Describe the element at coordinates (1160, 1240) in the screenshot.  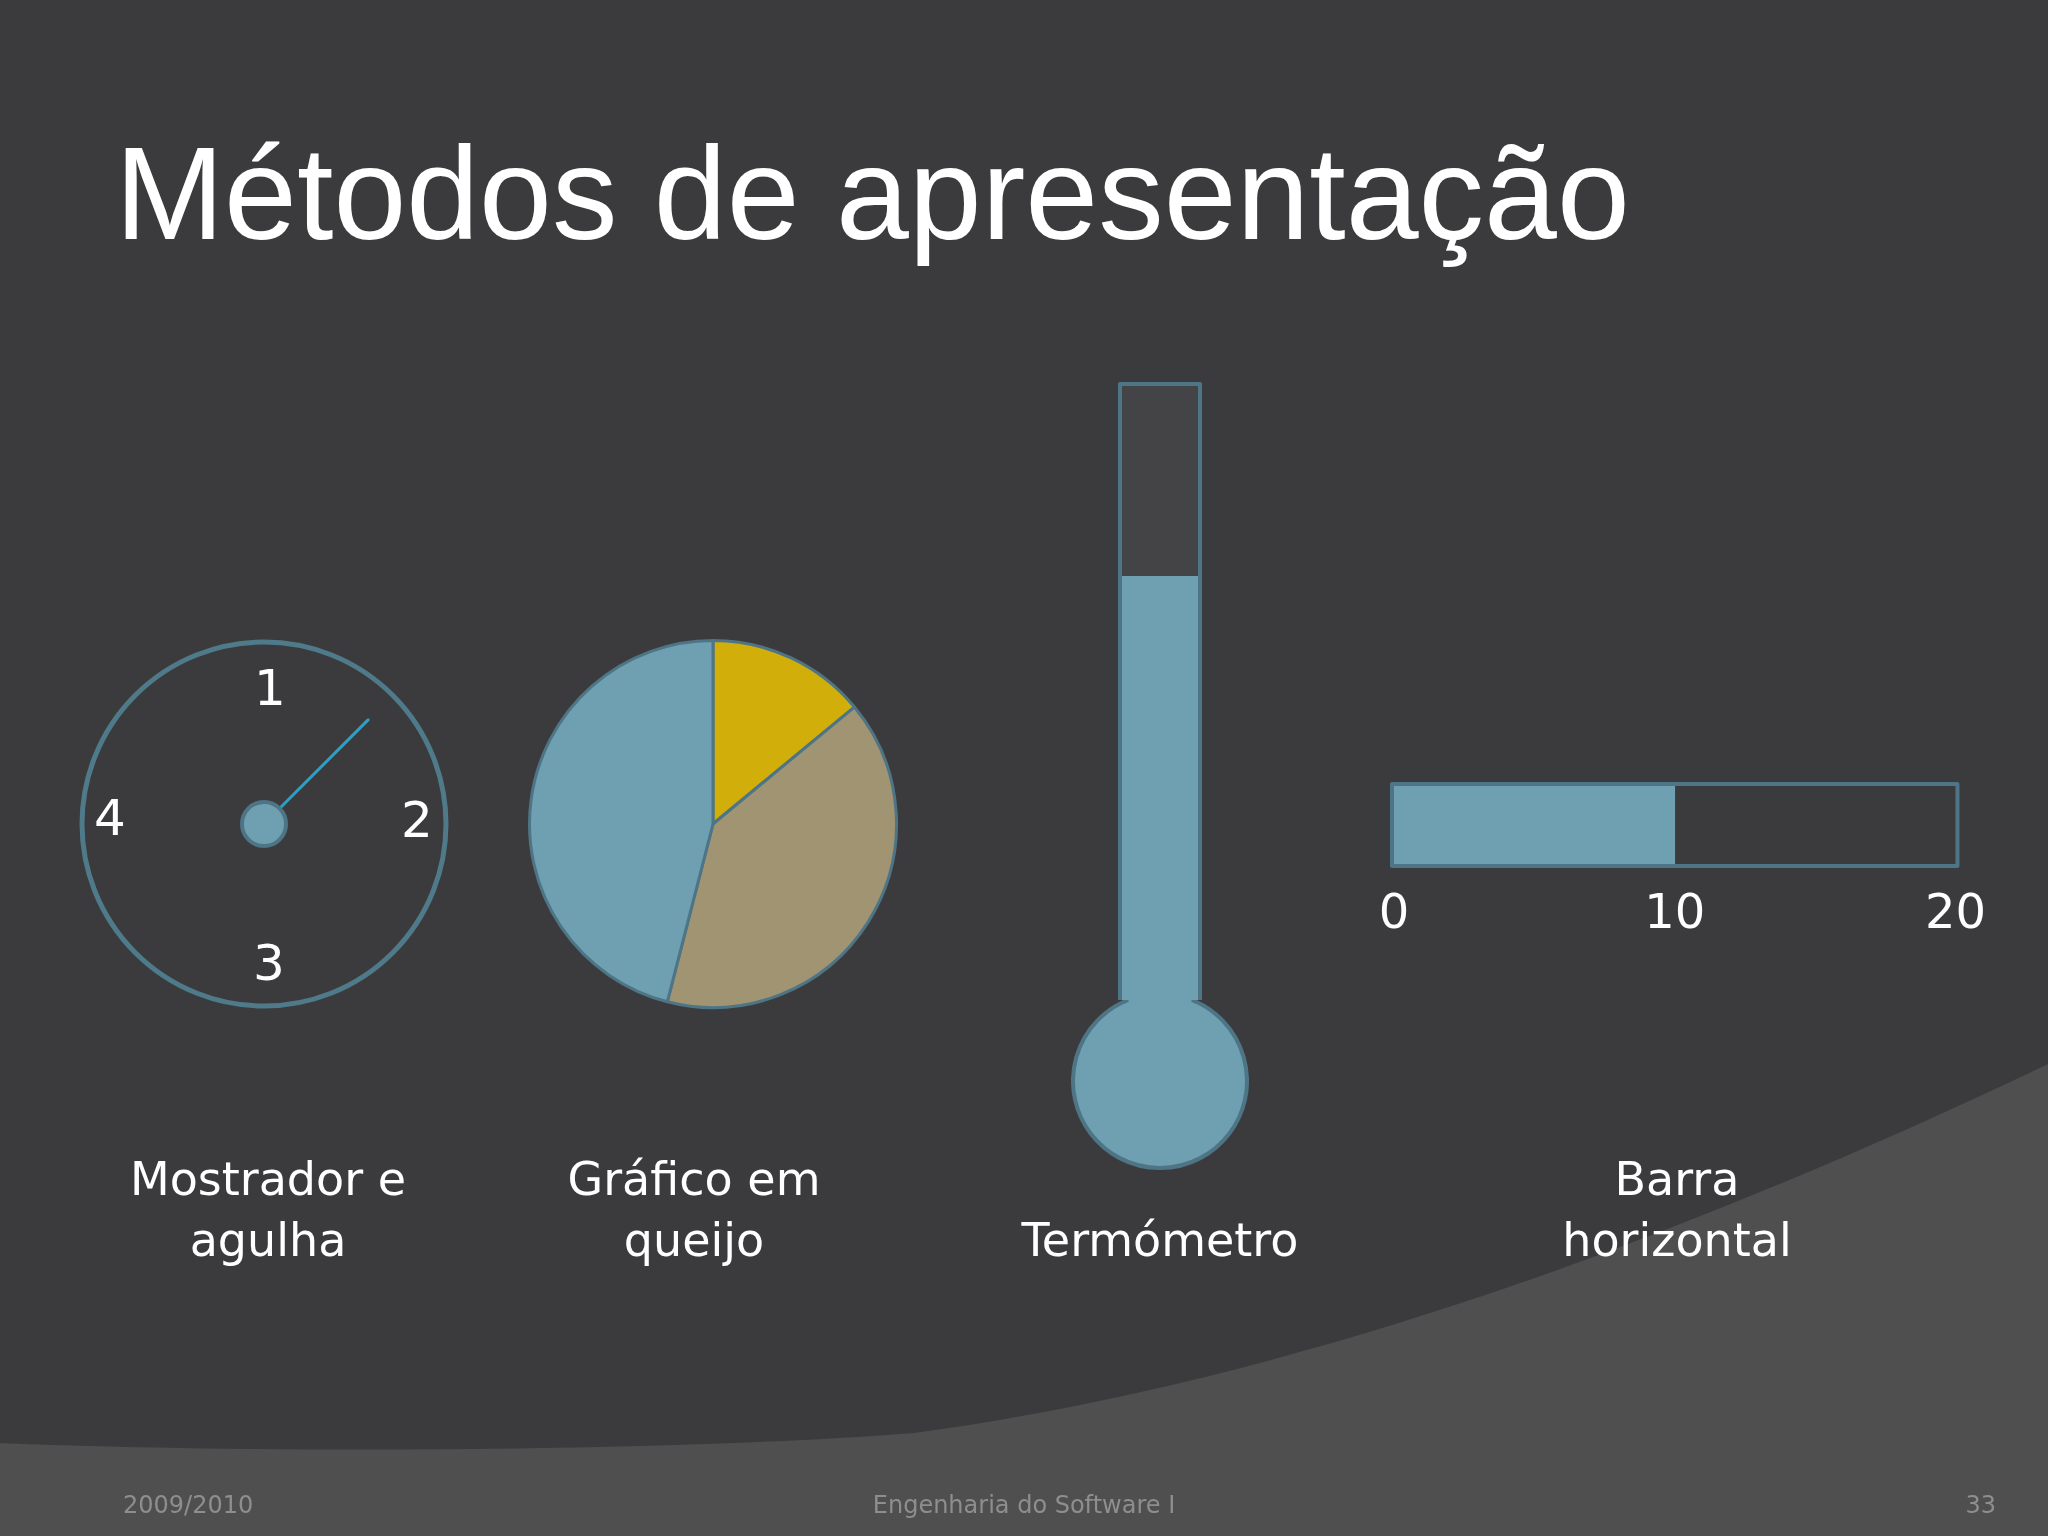
I see `text: Termómetro` at that location.